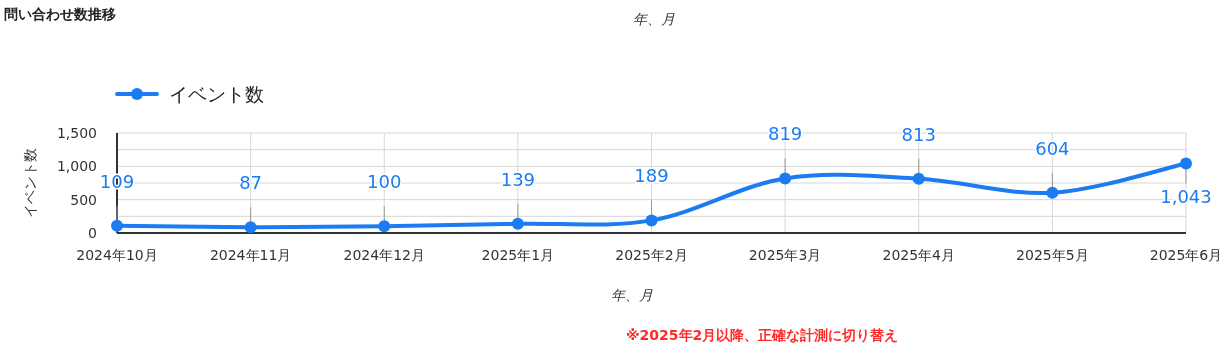  I want to click on x-tick-label: 2025年4月, so click(919, 255).